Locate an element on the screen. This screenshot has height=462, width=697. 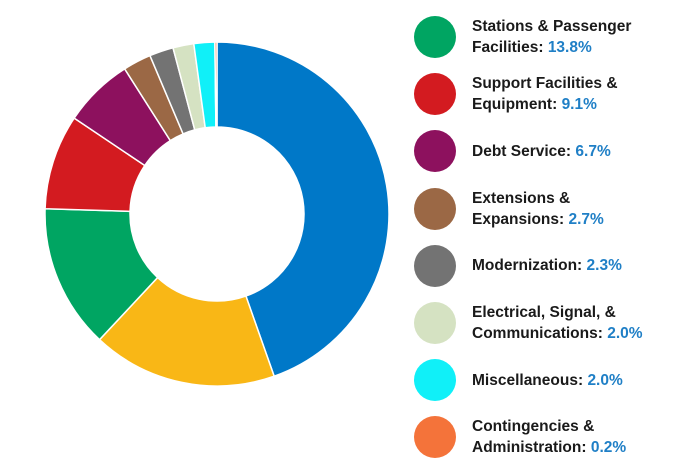
legend-label-line2: Equipment: is located at coordinates (515, 105).